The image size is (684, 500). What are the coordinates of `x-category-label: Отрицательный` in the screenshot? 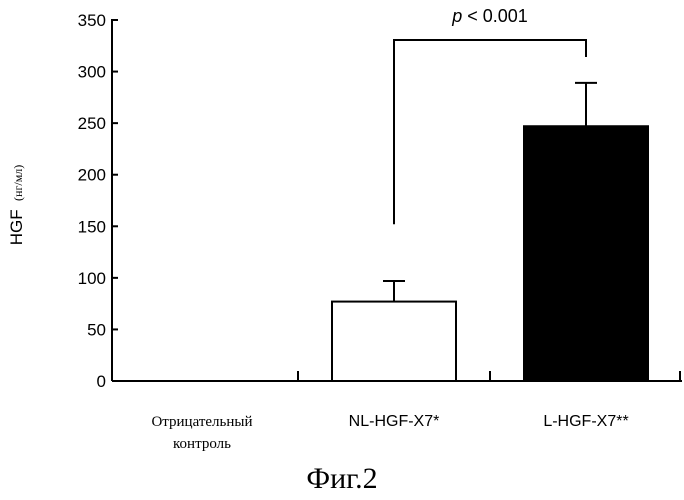 It's located at (201, 422).